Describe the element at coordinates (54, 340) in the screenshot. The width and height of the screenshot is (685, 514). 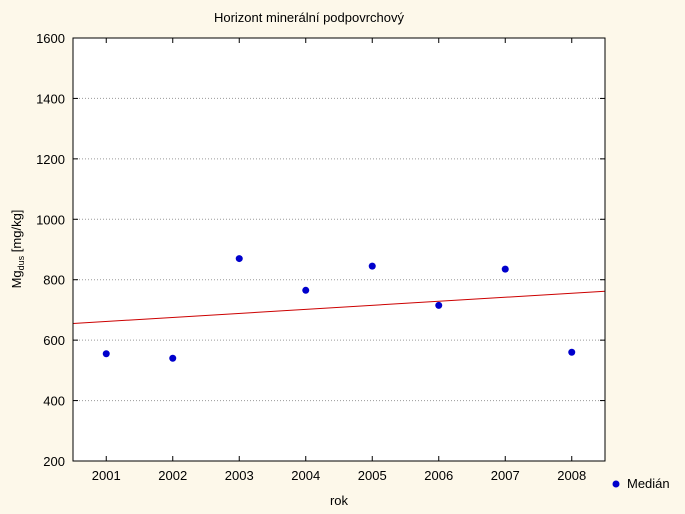
I see `y-tick-label: 600` at that location.